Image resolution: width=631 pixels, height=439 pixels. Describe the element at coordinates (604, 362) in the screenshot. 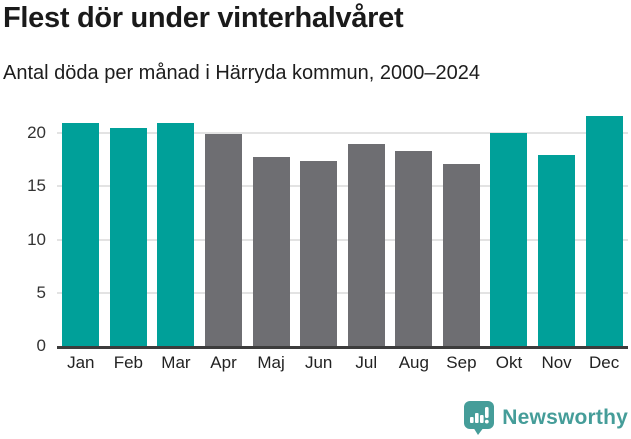

I see `x-tick-label-dec: Dec` at that location.